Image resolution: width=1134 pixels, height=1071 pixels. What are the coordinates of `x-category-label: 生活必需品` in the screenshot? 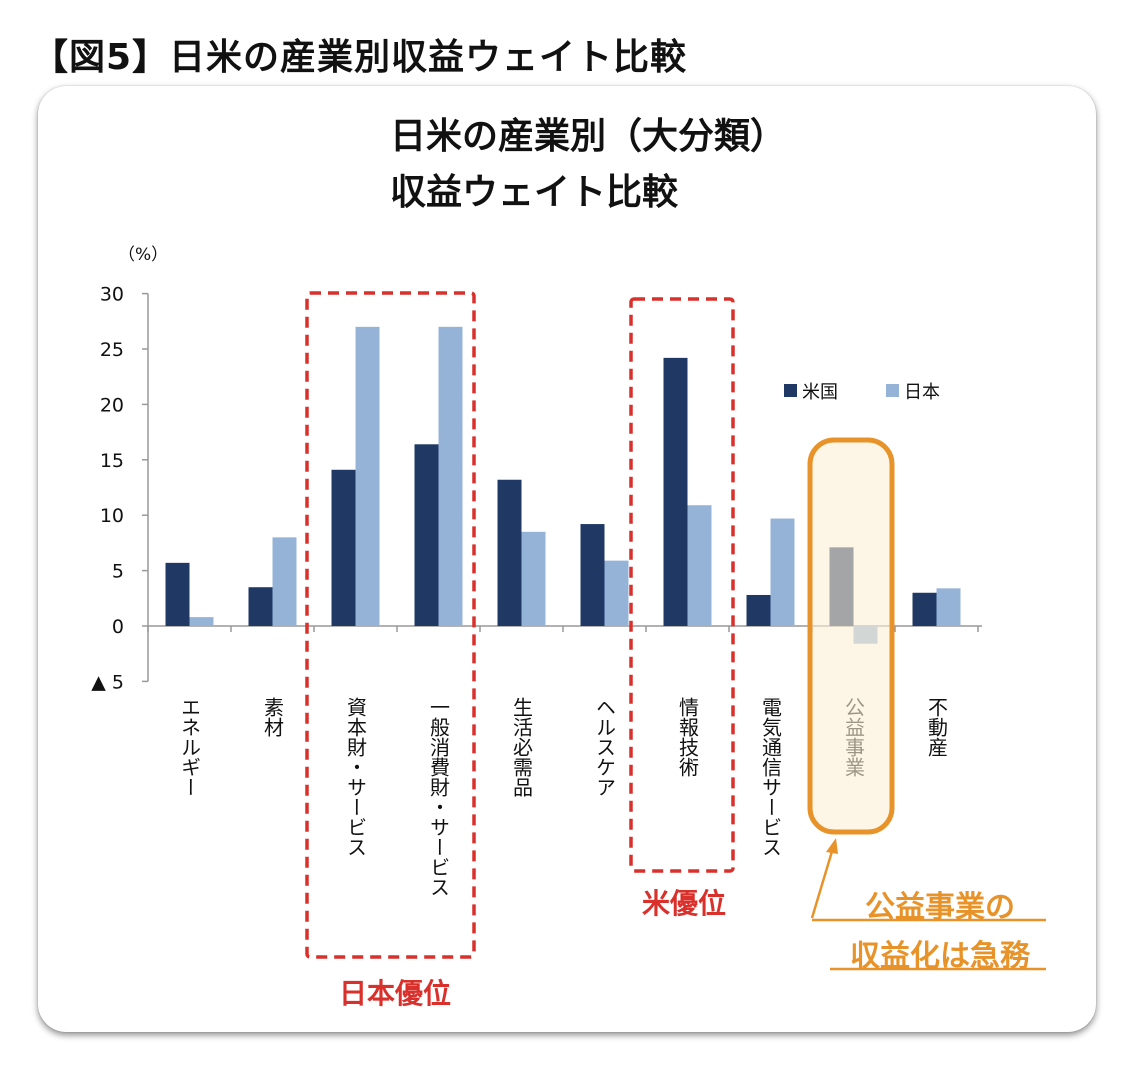 It's located at (522, 747).